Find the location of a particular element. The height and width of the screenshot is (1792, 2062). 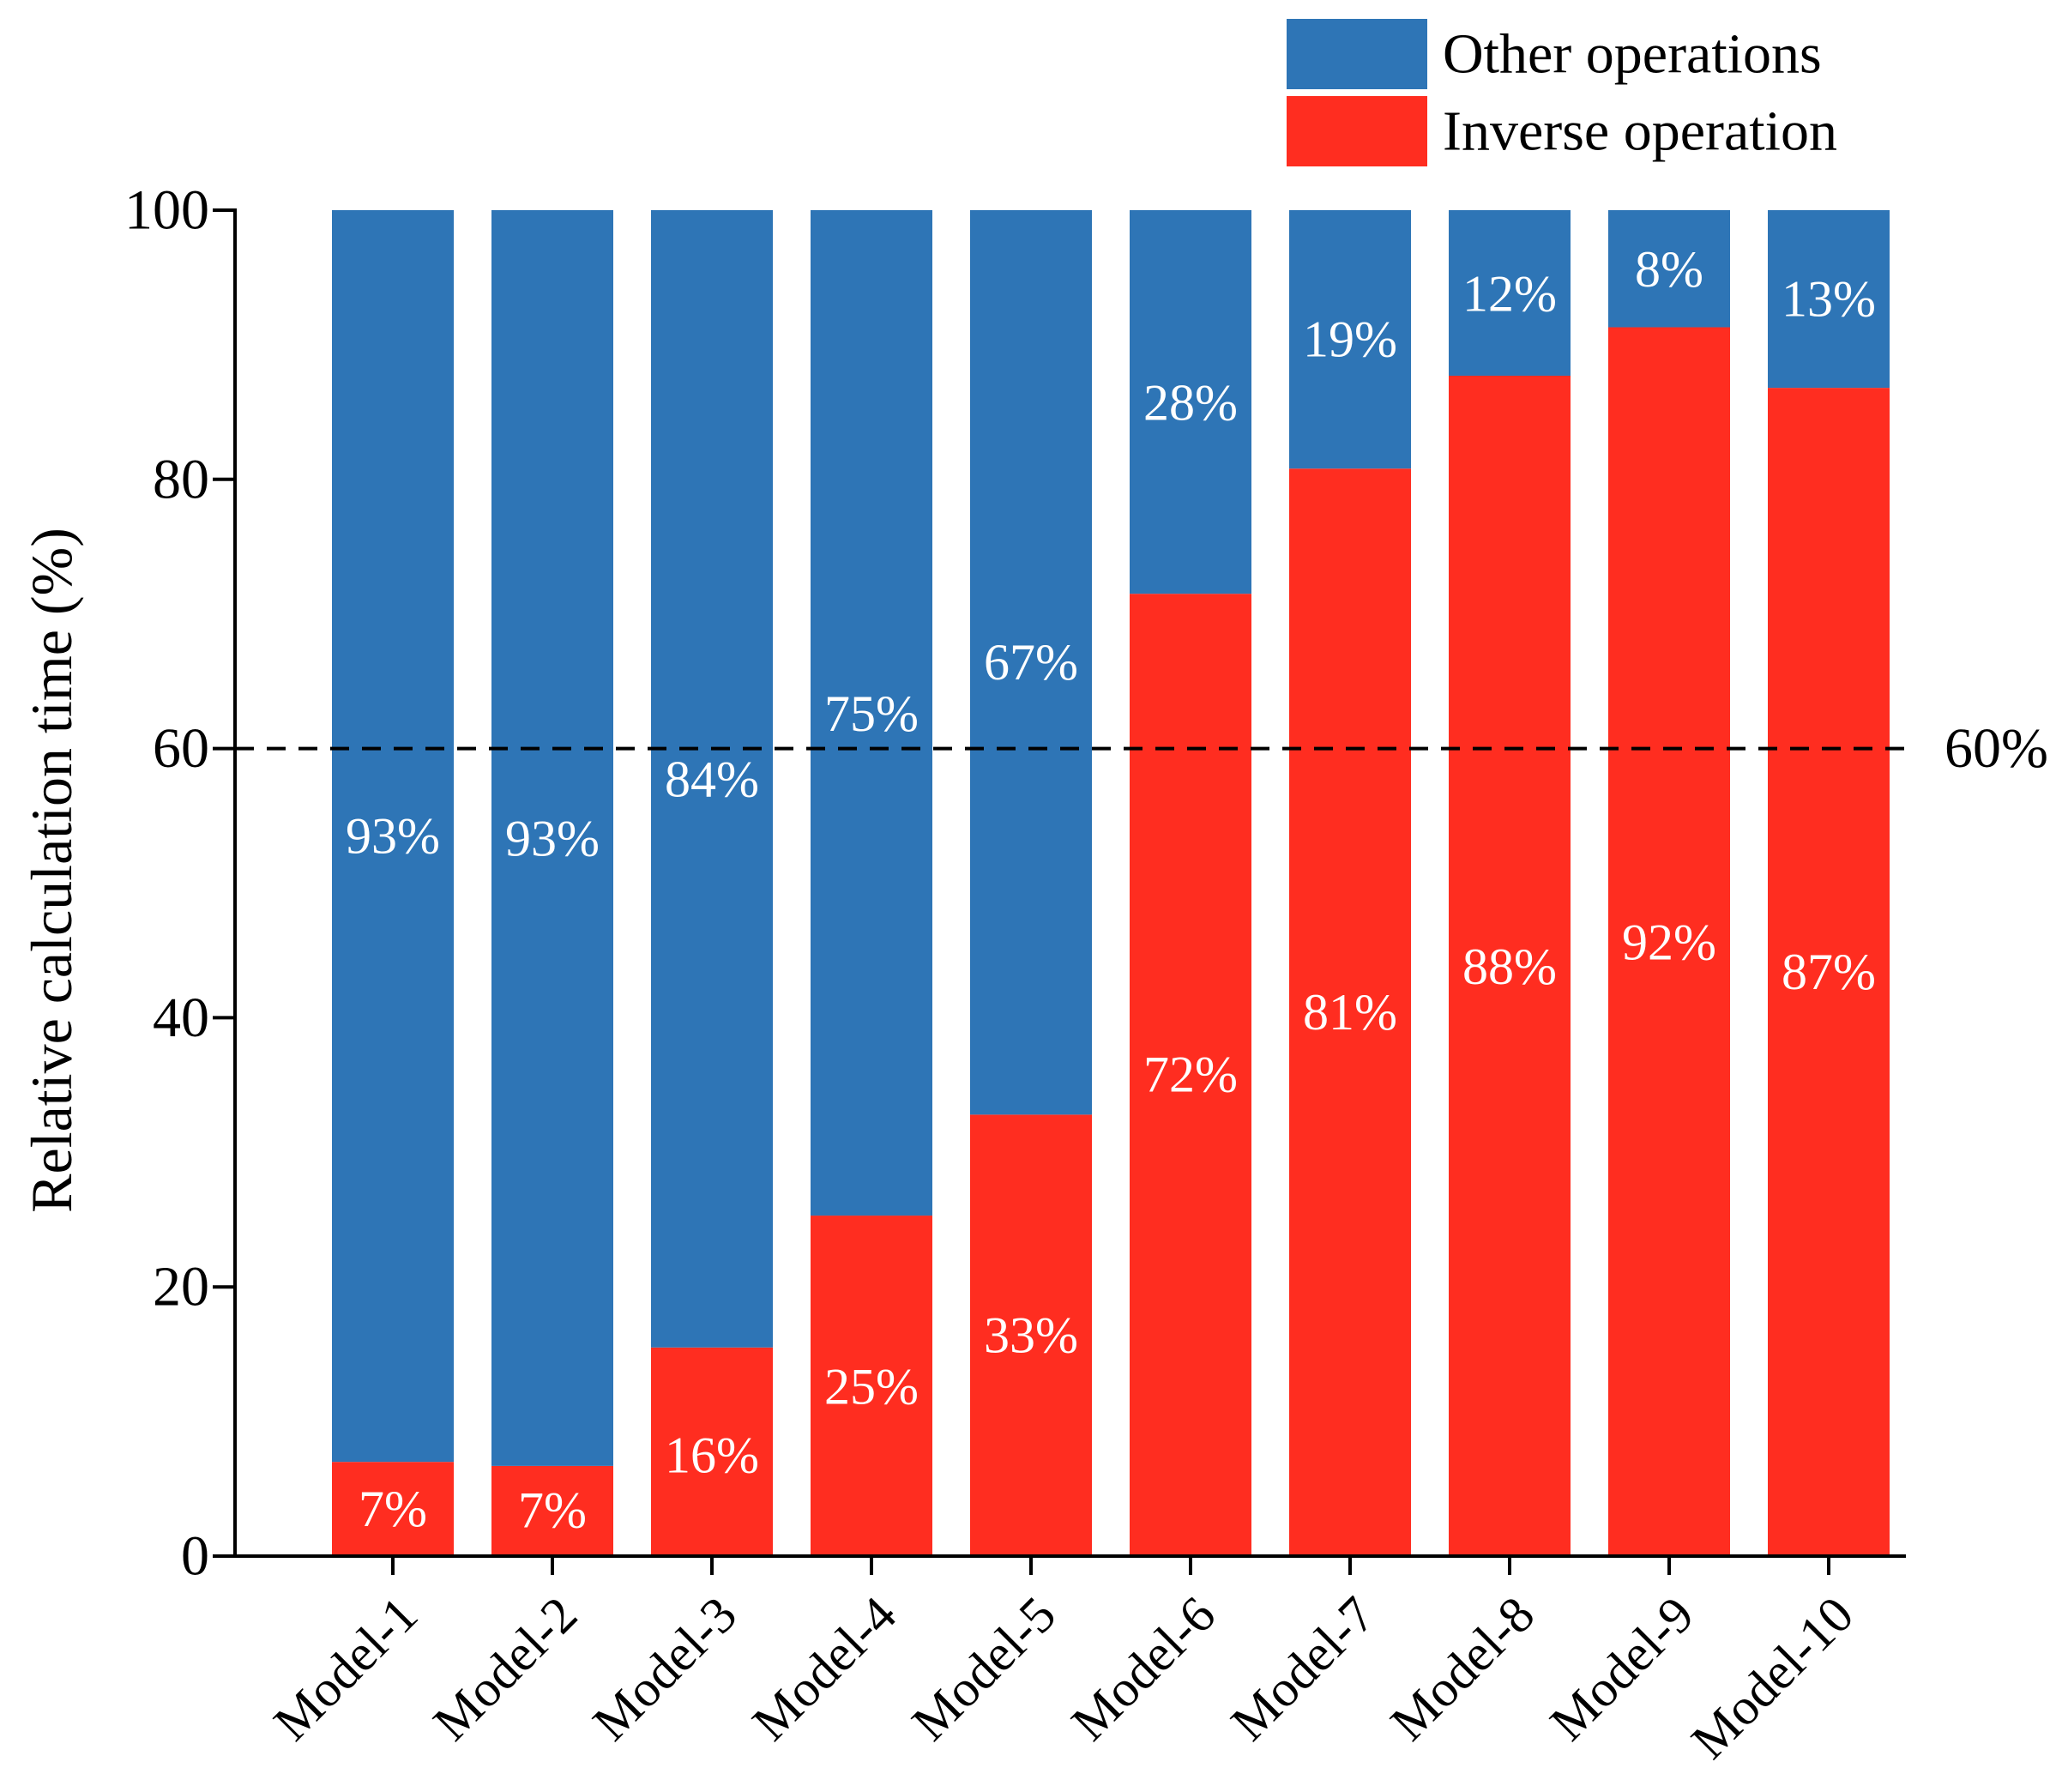

x-tick-label-5: Model-5 is located at coordinates (984, 1669).